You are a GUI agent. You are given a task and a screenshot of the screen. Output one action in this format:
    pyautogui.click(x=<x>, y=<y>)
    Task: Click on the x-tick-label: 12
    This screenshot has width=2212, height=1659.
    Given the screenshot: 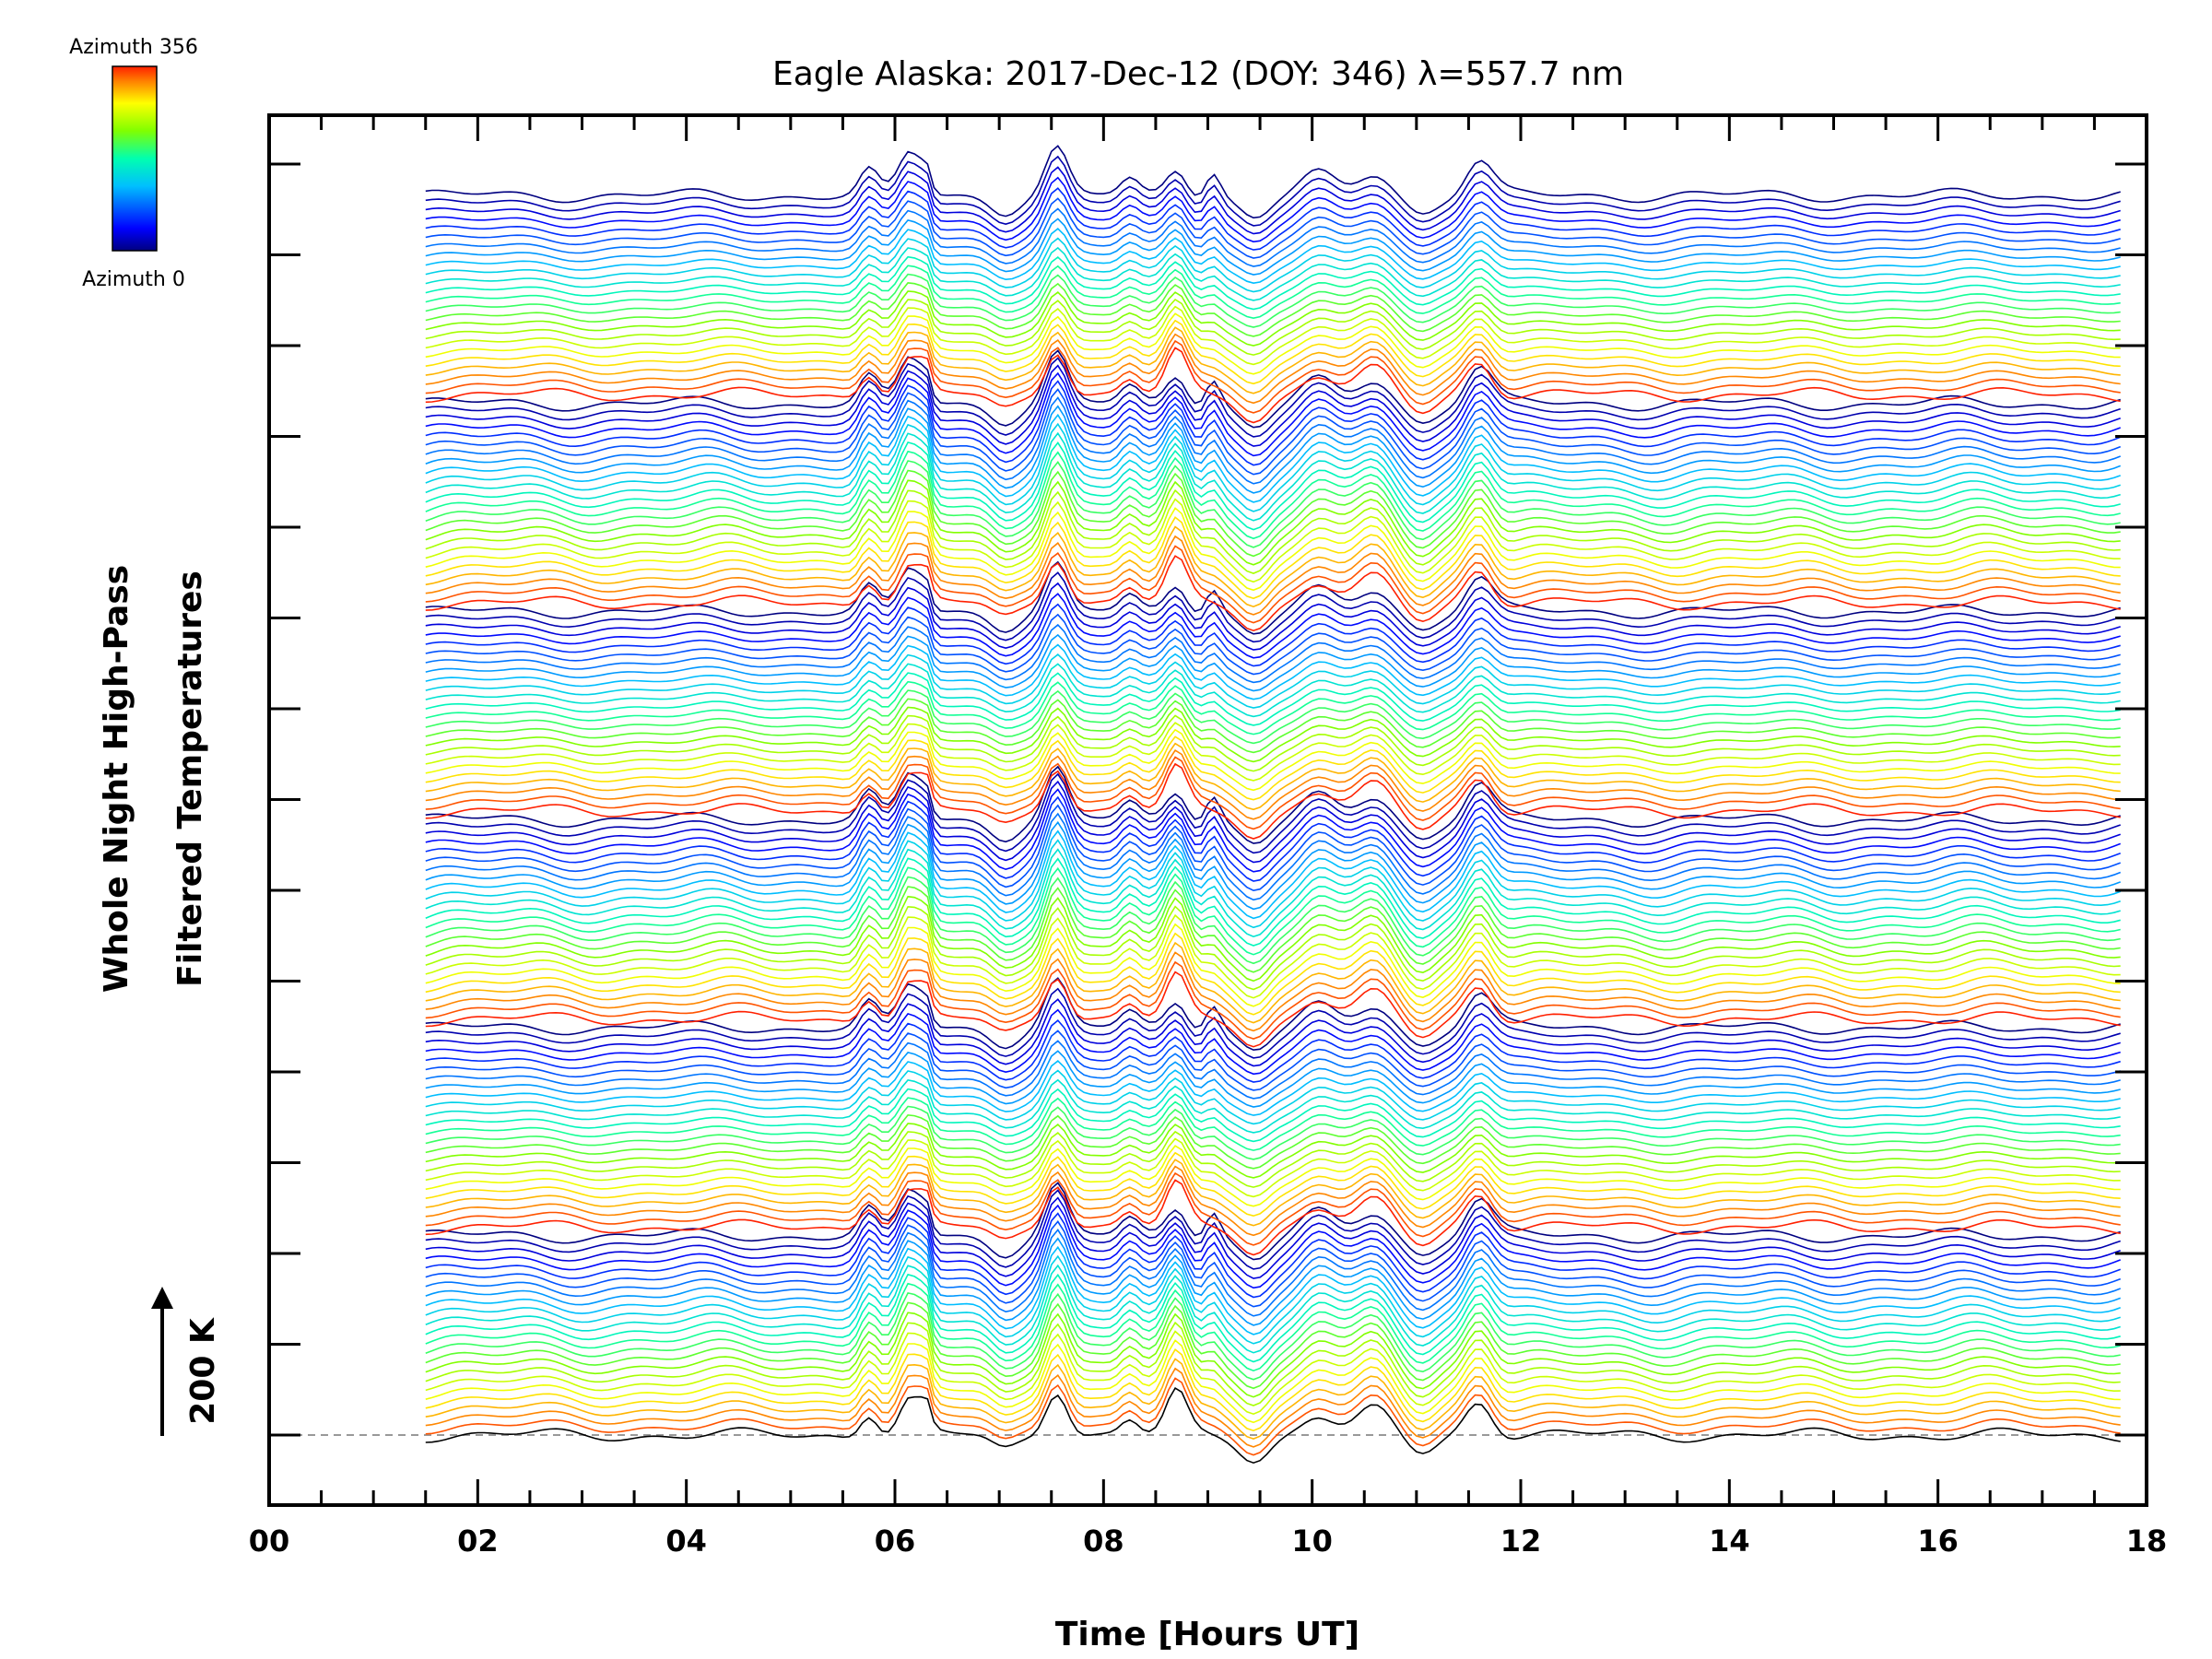 What is the action you would take?
    pyautogui.click(x=1521, y=1541)
    